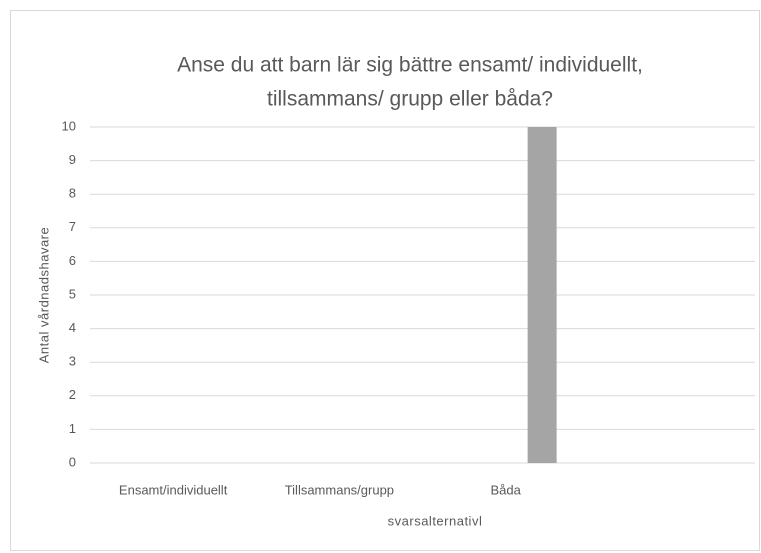  What do you see at coordinates (72, 394) in the screenshot?
I see `y-tick-label: 2` at bounding box center [72, 394].